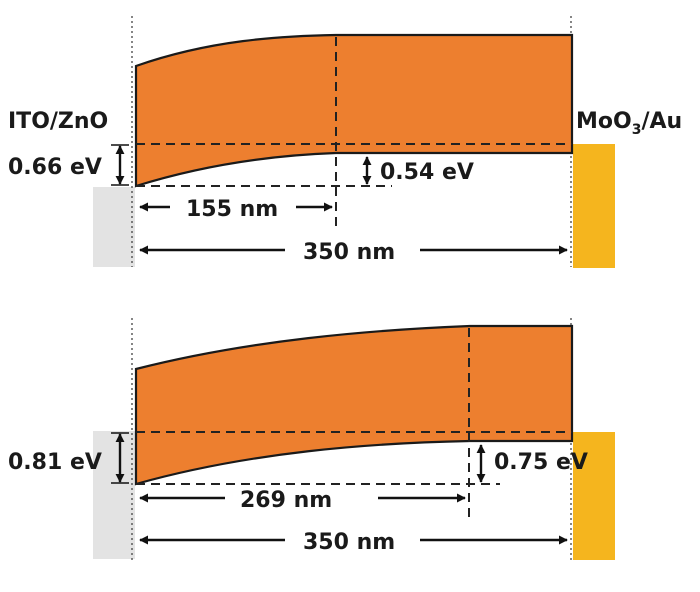  I want to click on right-bending-label: 0.54 eV, so click(427, 172).